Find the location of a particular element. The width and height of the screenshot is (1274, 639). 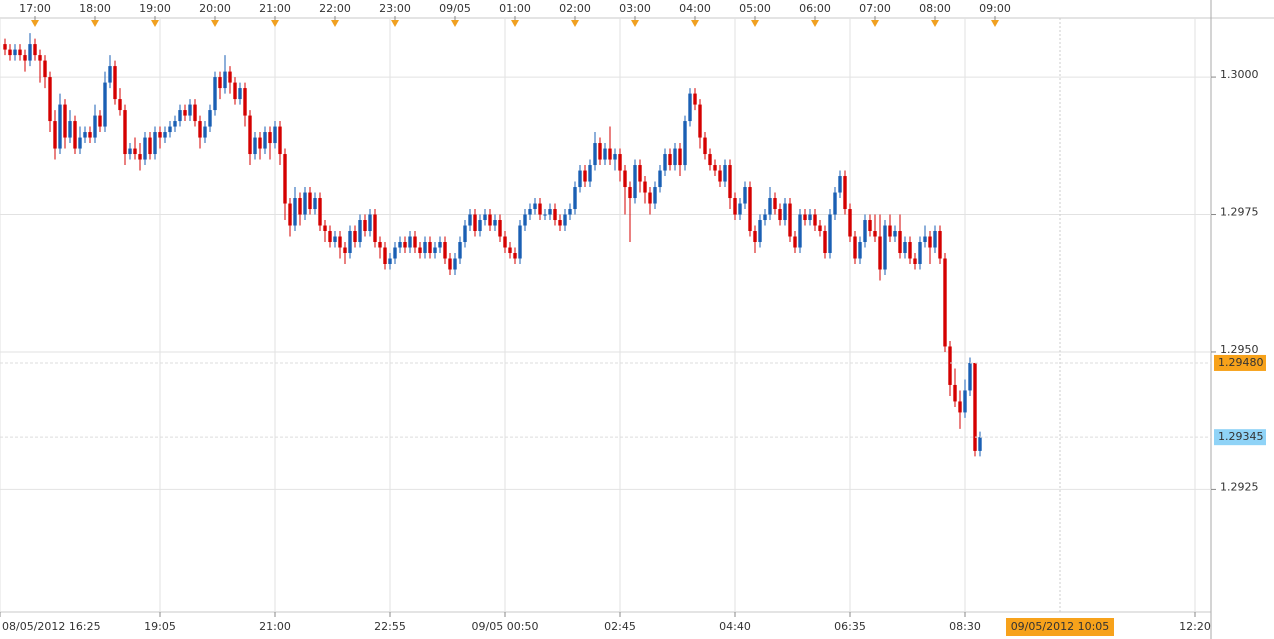

x-tick-label: 19:05 is located at coordinates (160, 626).